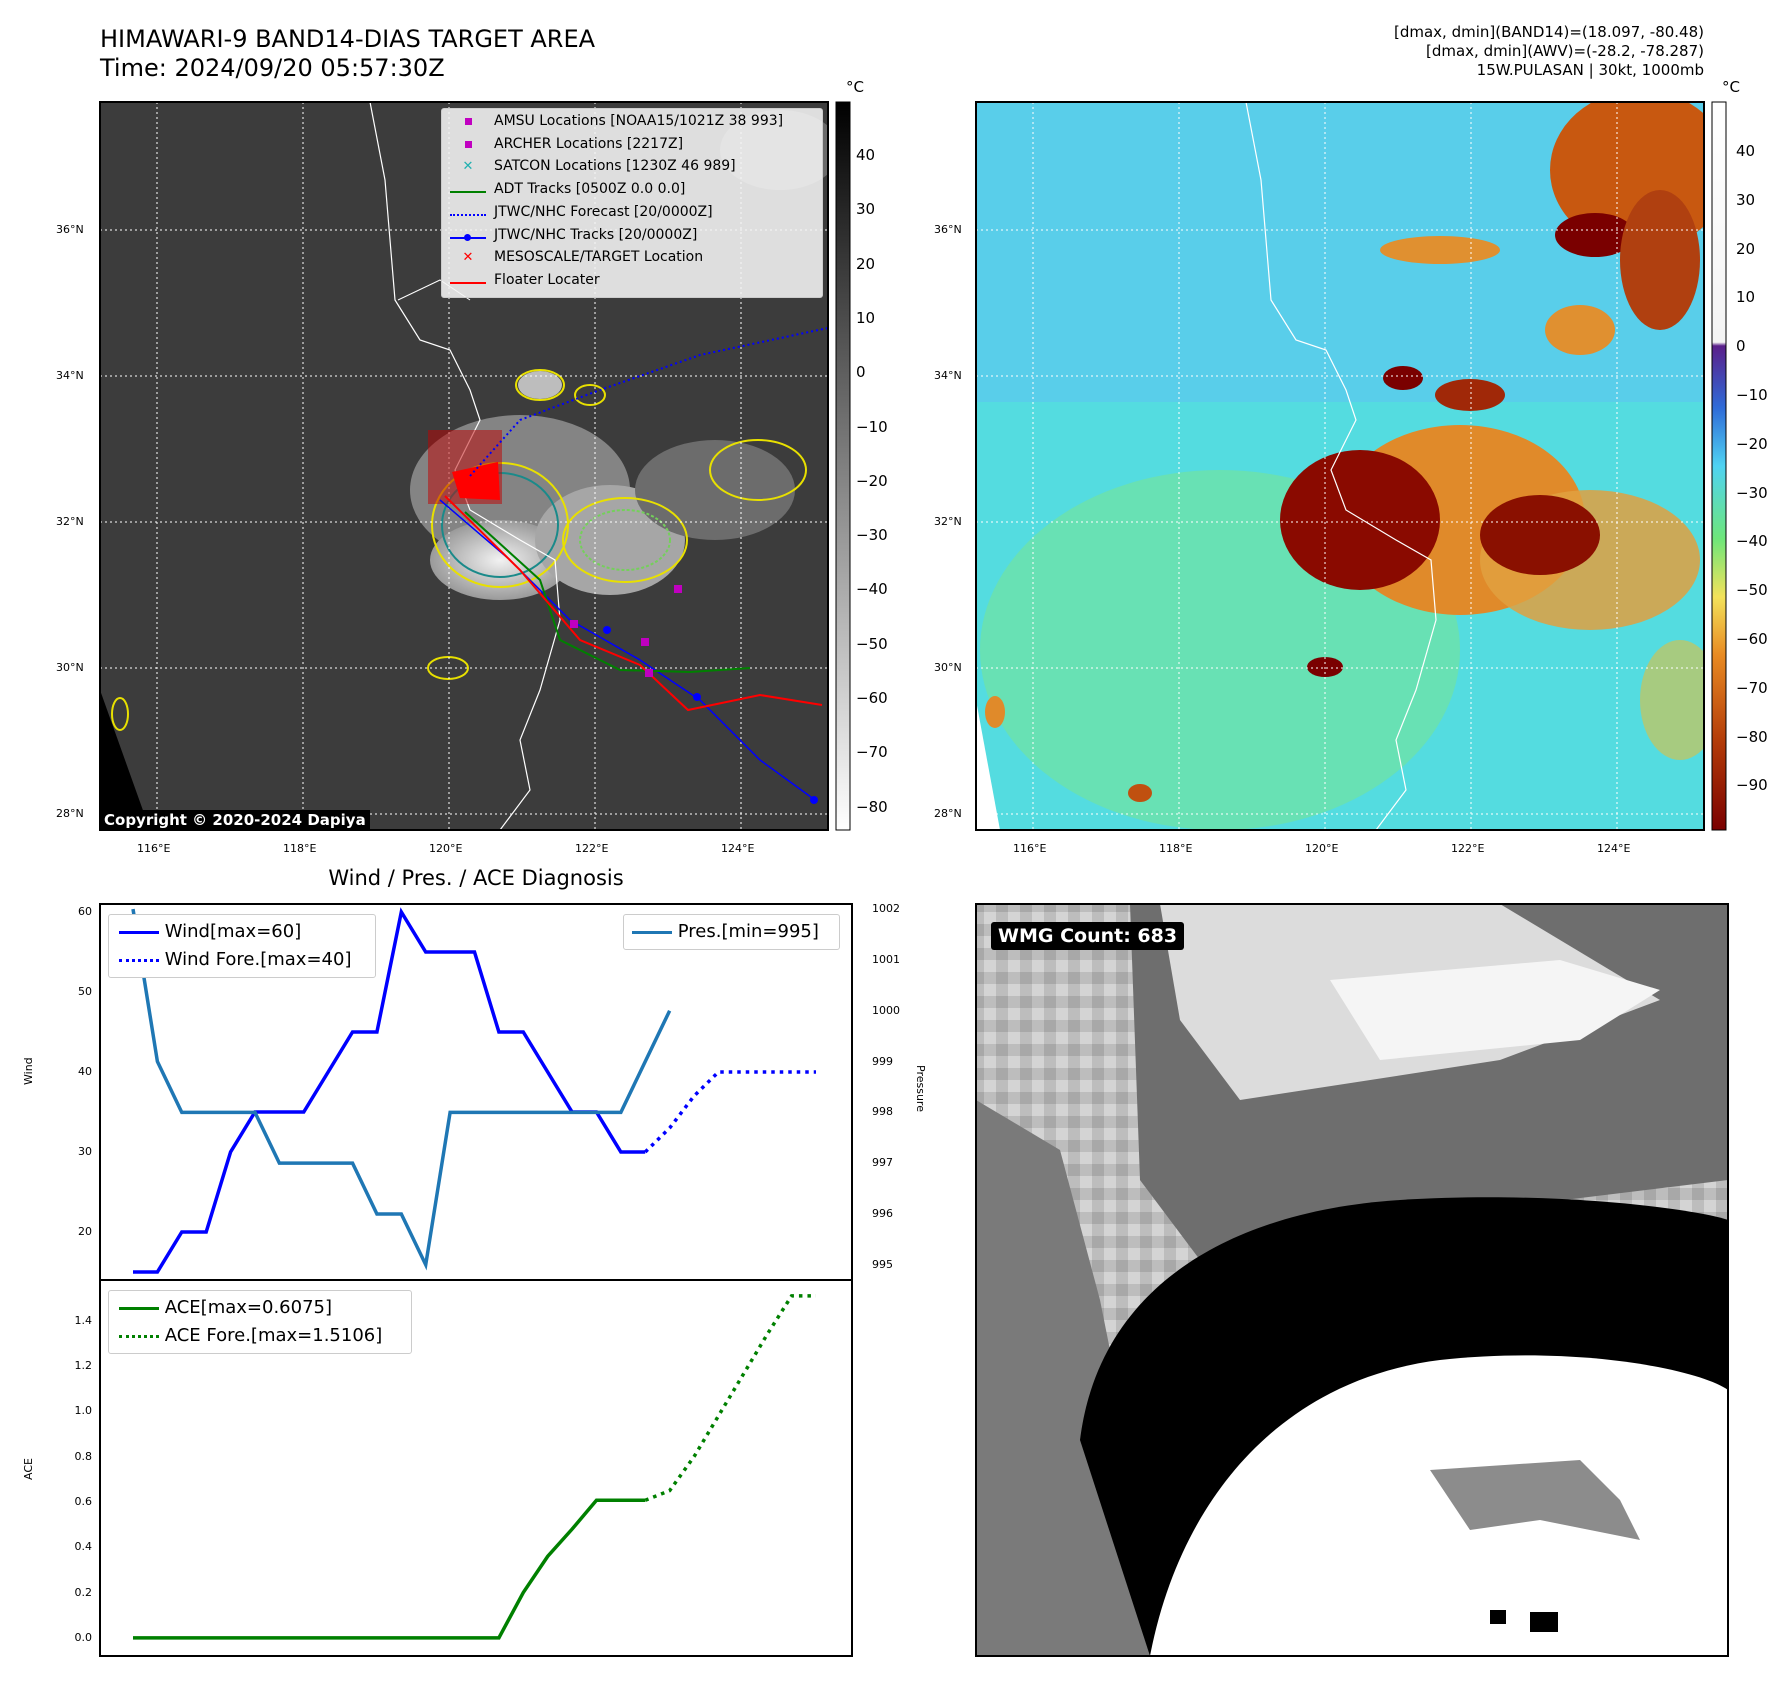 The height and width of the screenshot is (1690, 1792). I want to click on awv-colorbar-tick: −50, so click(1752, 590).